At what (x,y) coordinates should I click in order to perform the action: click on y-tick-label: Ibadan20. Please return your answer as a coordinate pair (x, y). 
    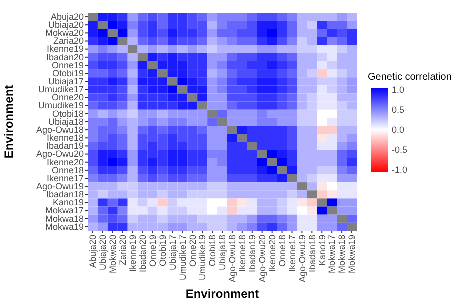
    Looking at the image, I should click on (65, 57).